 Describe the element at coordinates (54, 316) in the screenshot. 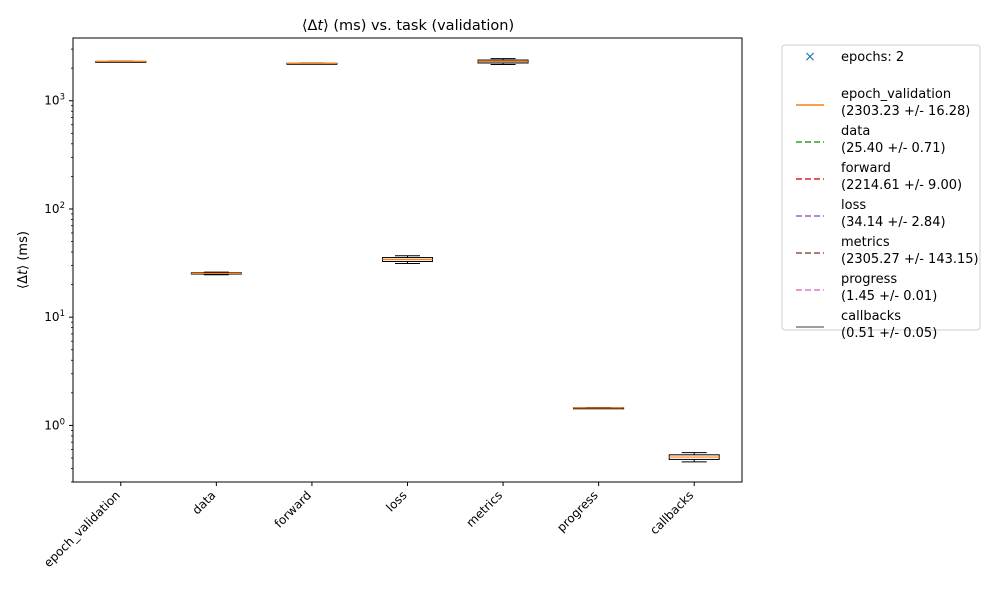

I see `y-tick-label: 101` at that location.